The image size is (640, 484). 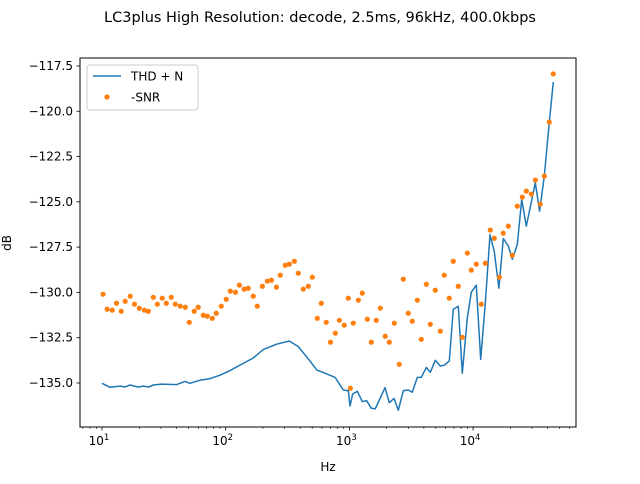 What do you see at coordinates (51, 338) in the screenshot?
I see `y-tick-label: −132.5` at bounding box center [51, 338].